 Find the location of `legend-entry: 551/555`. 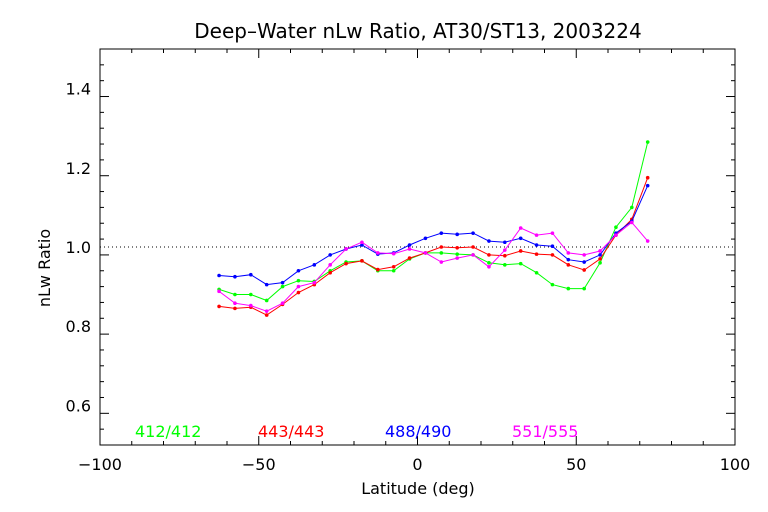

legend-entry: 551/555 is located at coordinates (545, 431).